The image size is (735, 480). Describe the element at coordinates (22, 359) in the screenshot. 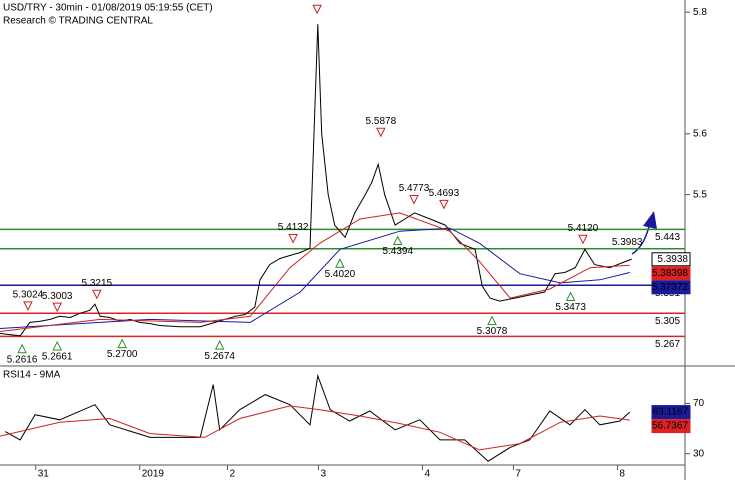

I see `annotation-label: 5.2616` at that location.